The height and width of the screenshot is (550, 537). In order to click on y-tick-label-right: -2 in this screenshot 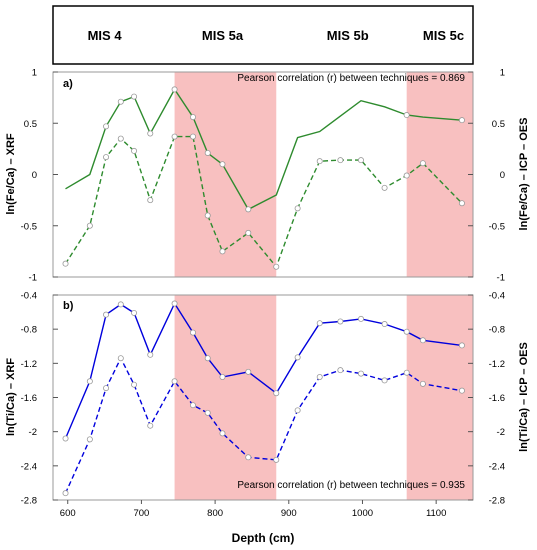, I will do `click(501, 432)`.